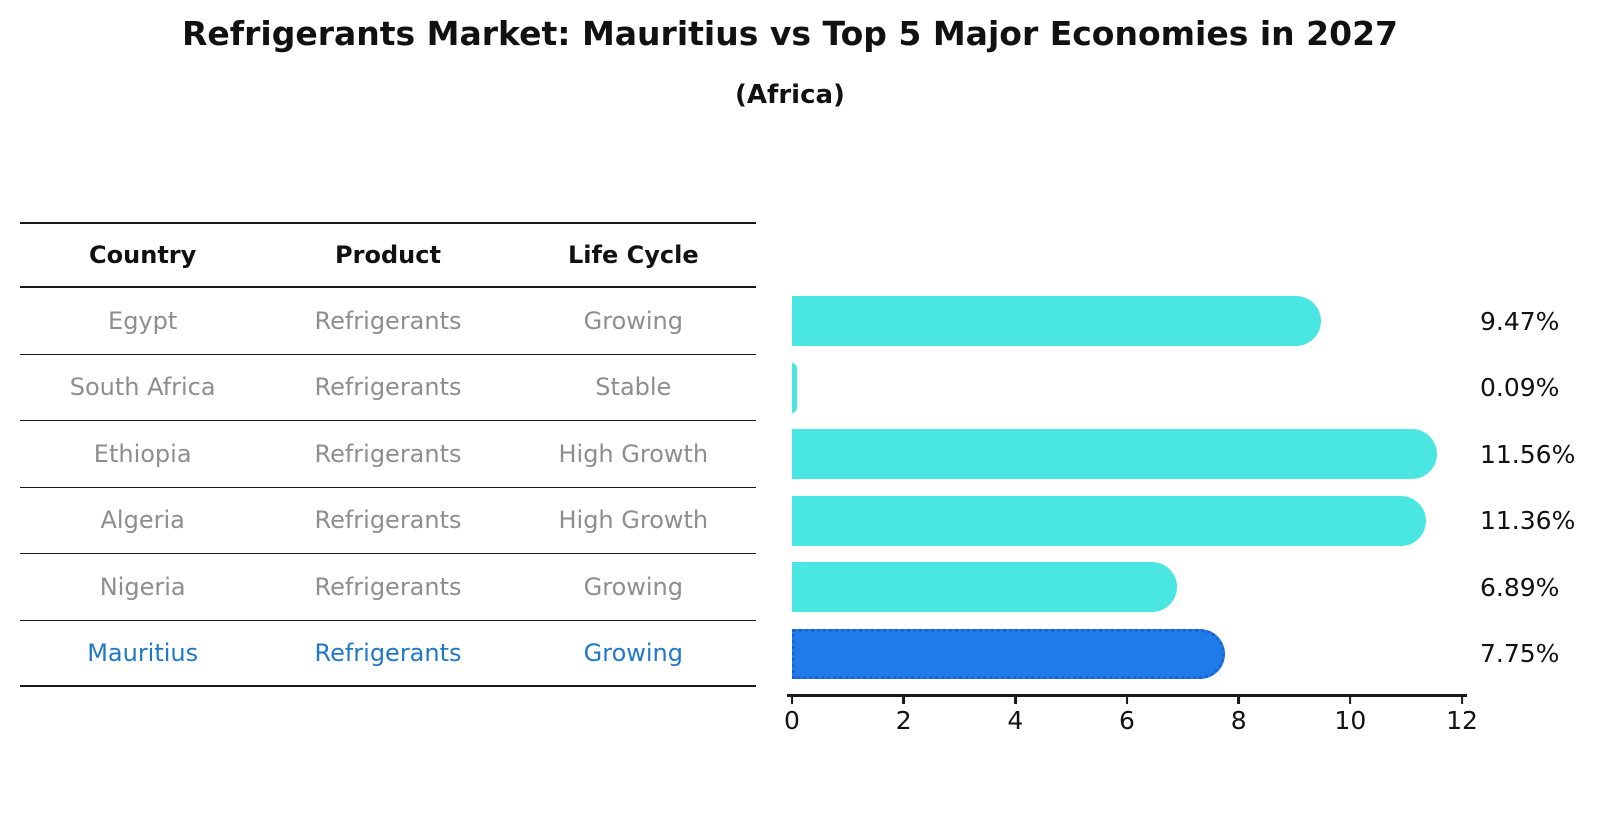 Image resolution: width=1604 pixels, height=823 pixels. I want to click on bar-row-south-africa, so click(1127, 388).